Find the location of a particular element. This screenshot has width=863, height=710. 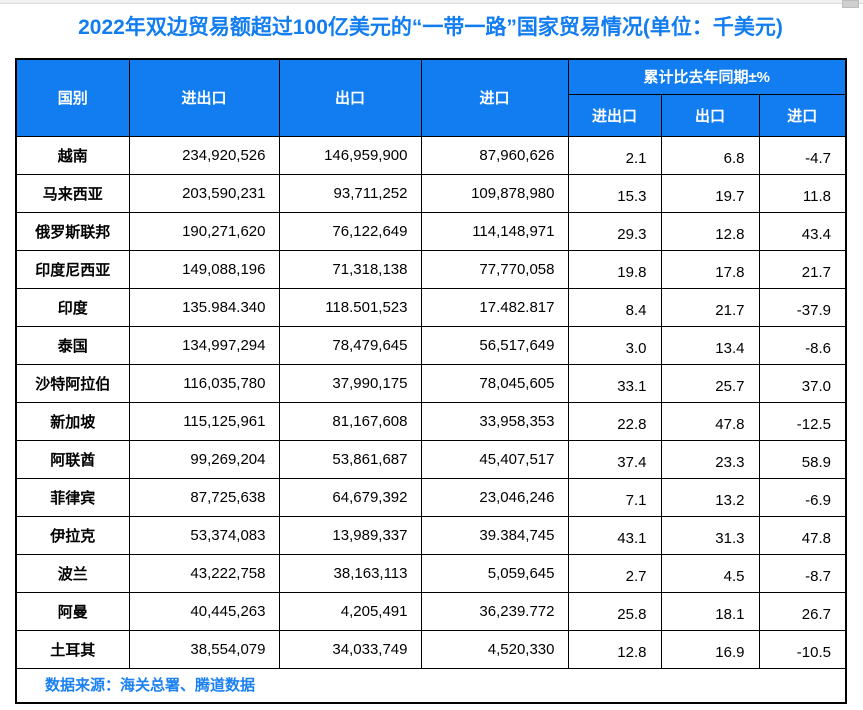

yoy-total-cell: 2.1 is located at coordinates (614, 155).